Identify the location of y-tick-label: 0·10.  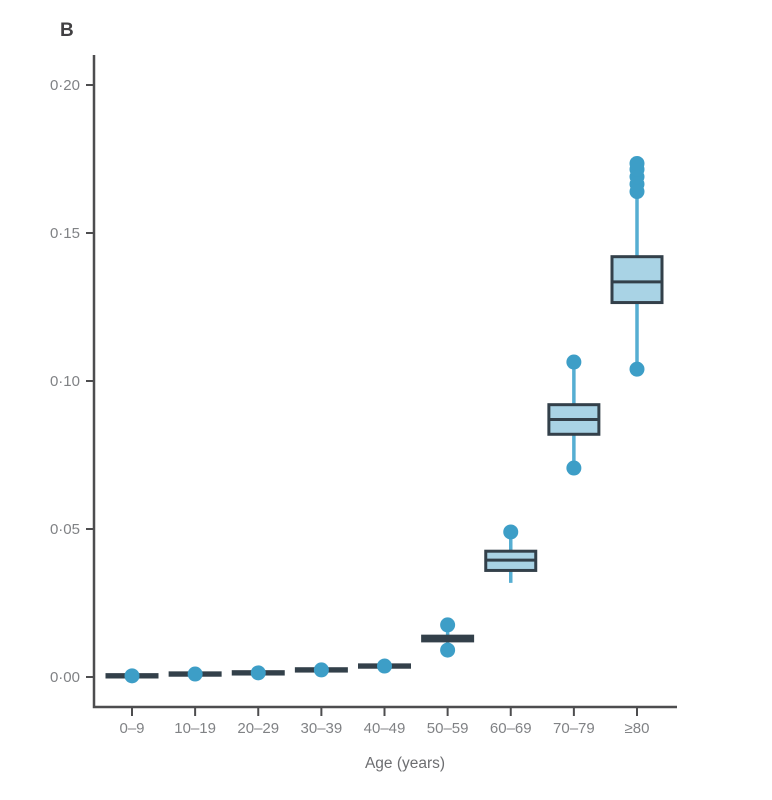
(65, 381).